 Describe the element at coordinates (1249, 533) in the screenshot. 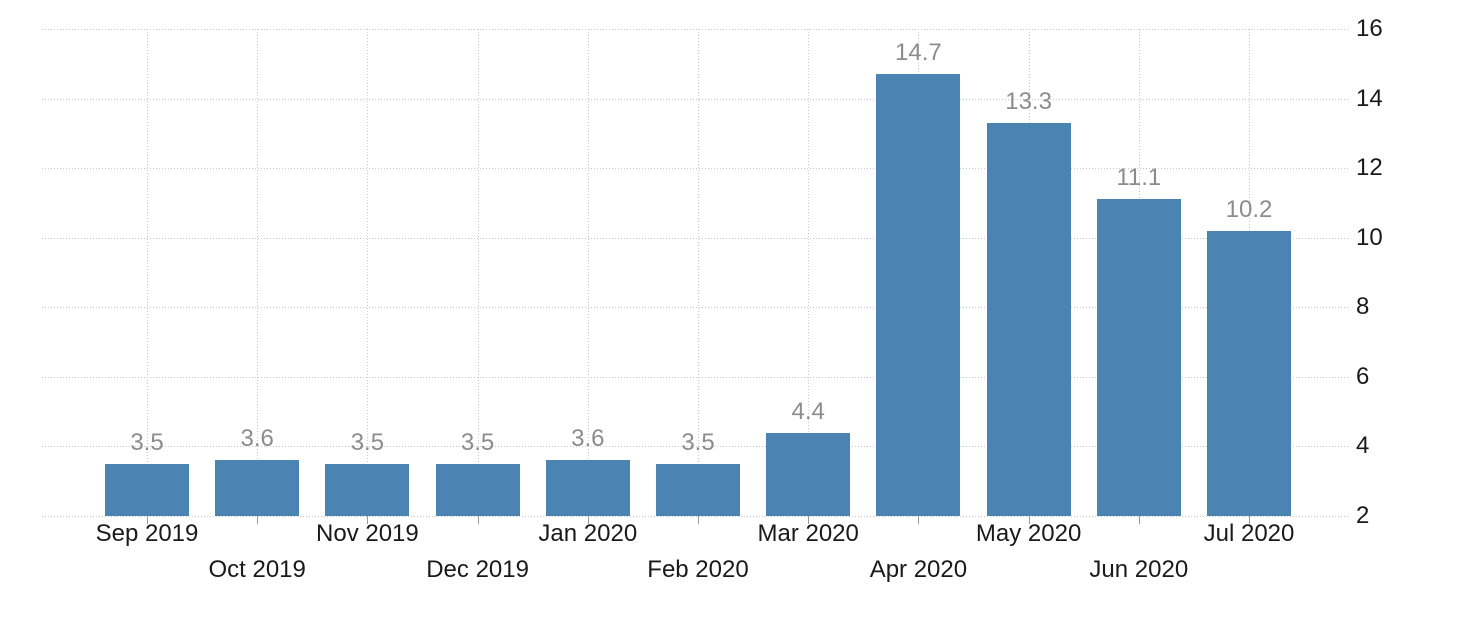

I see `x-axis-label-jul-2020: Jul 2020` at that location.